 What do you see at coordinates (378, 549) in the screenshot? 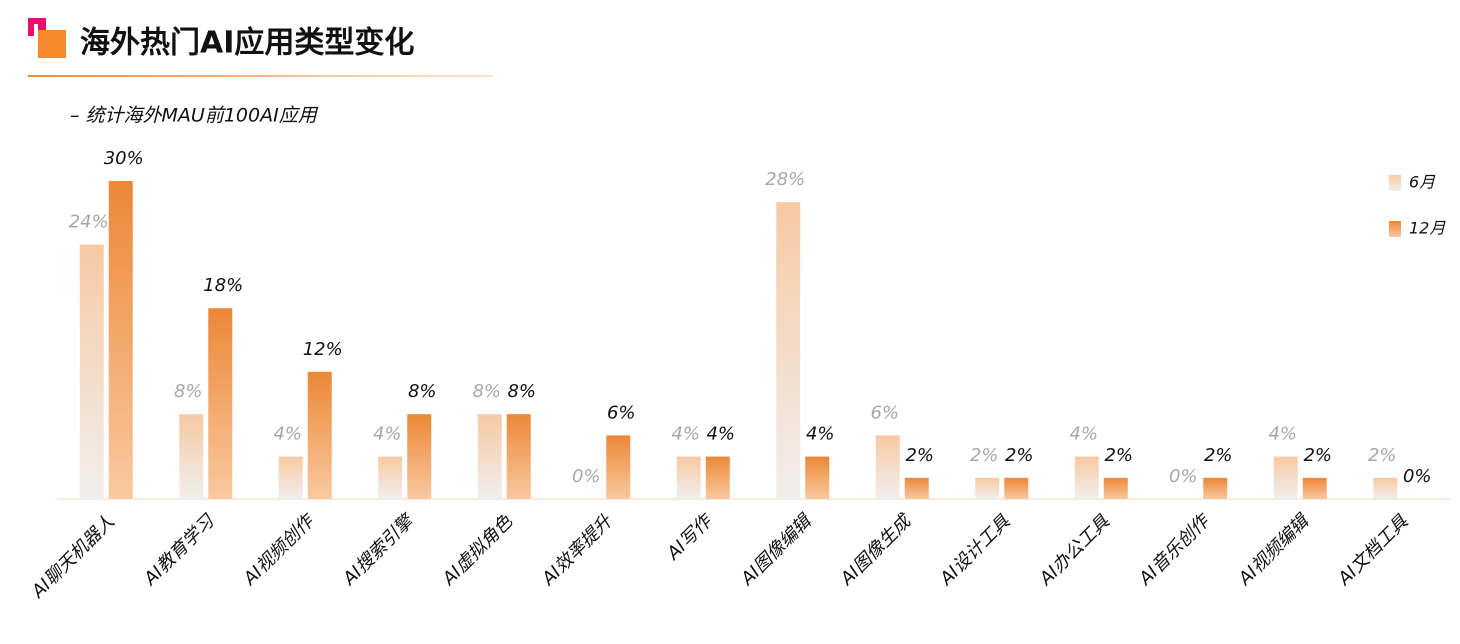
I see `x-tick-label: AI搜索引擎` at bounding box center [378, 549].